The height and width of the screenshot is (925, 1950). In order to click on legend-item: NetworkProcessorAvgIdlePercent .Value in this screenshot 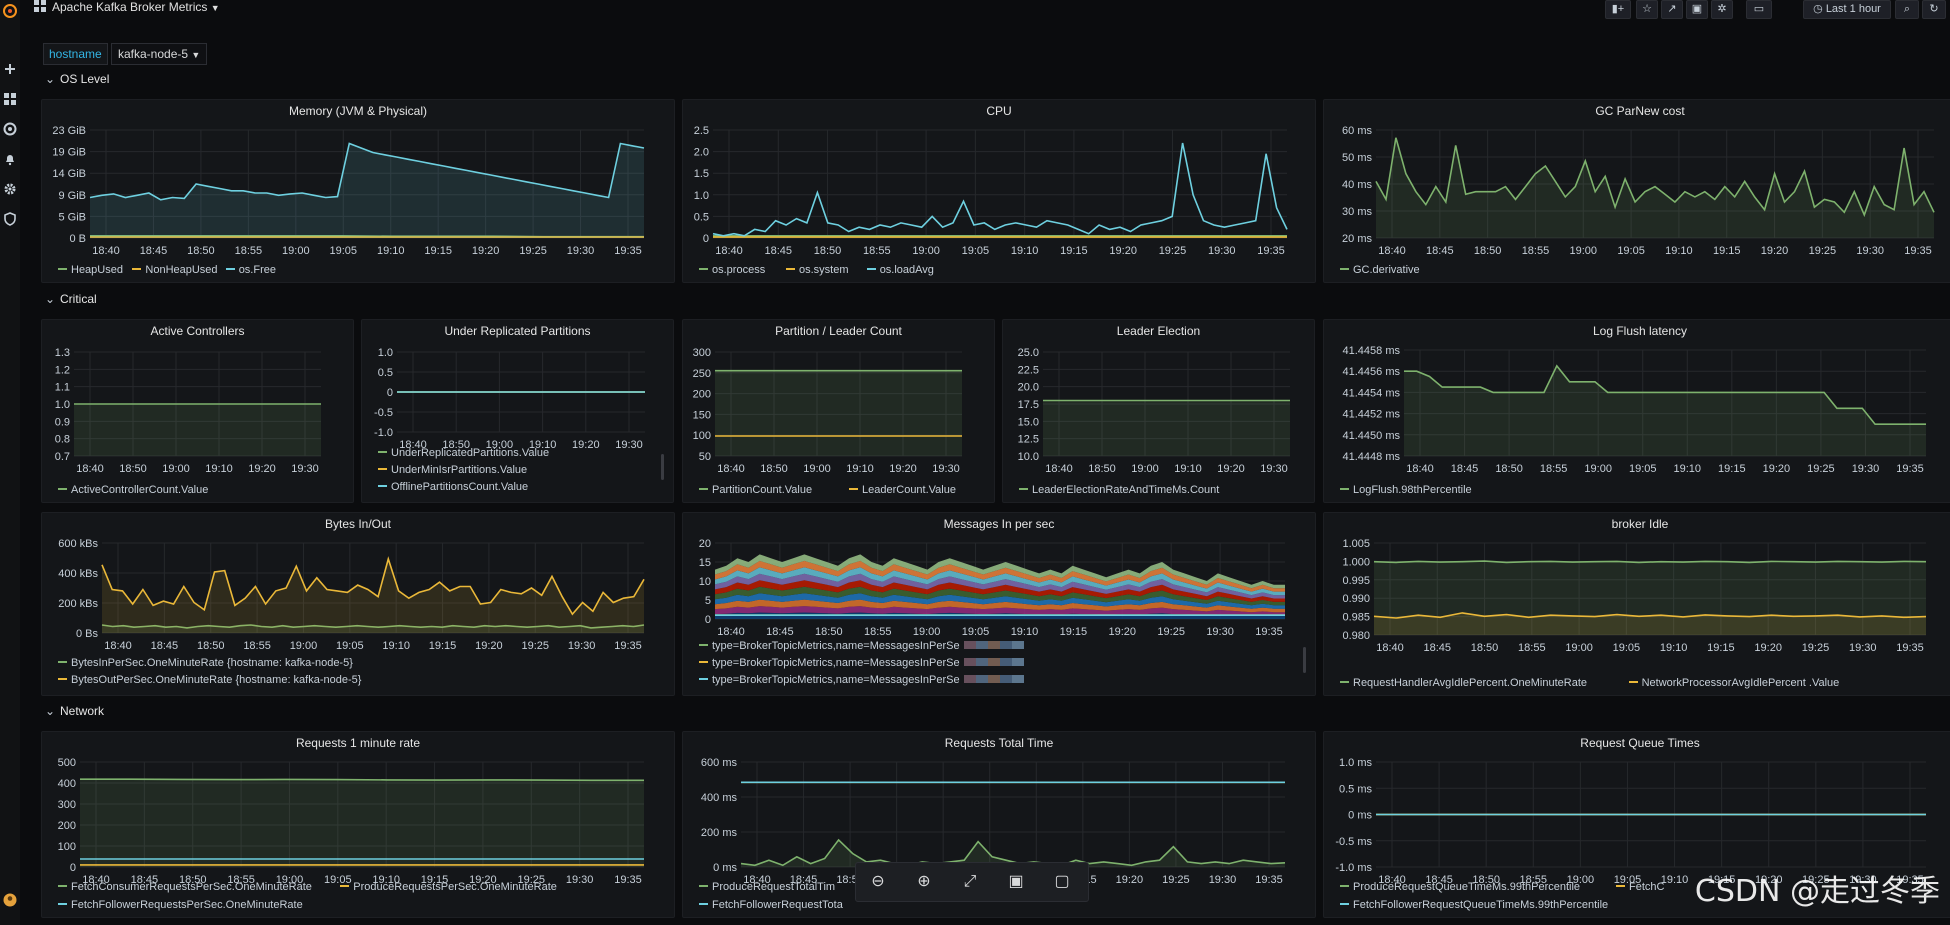, I will do `click(1733, 683)`.